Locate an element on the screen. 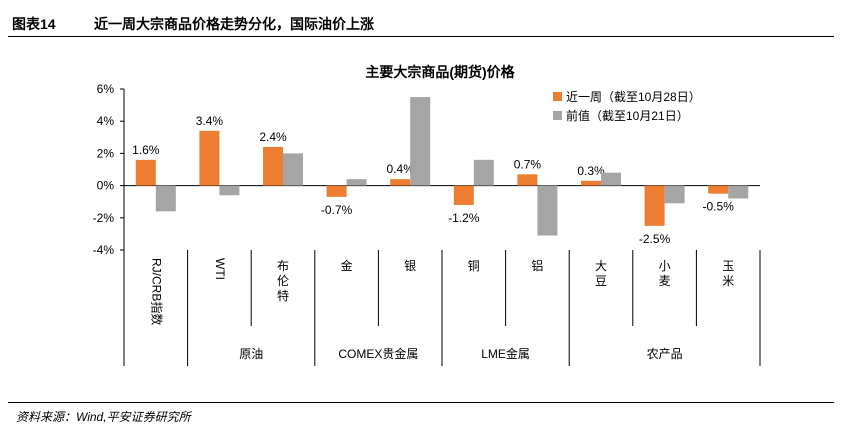 The height and width of the screenshot is (439, 855). y-tick-label: 6% is located at coordinates (106, 89).